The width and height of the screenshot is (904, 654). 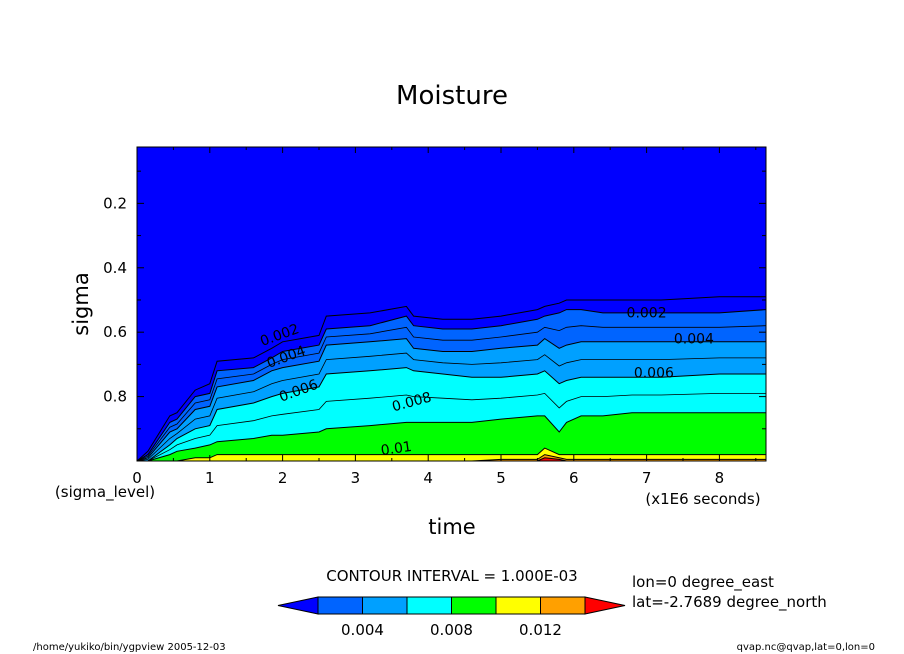 I want to click on y-tick-label: 0.8, so click(x=115, y=397).